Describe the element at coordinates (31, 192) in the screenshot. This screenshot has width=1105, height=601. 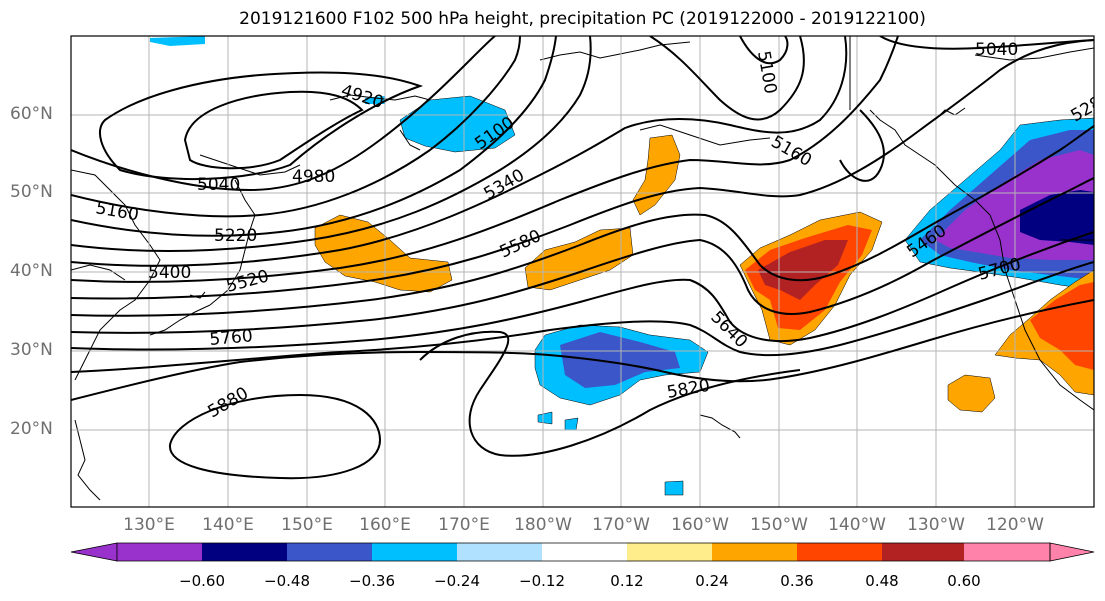
I see `lat-label-50n: 50°N` at that location.